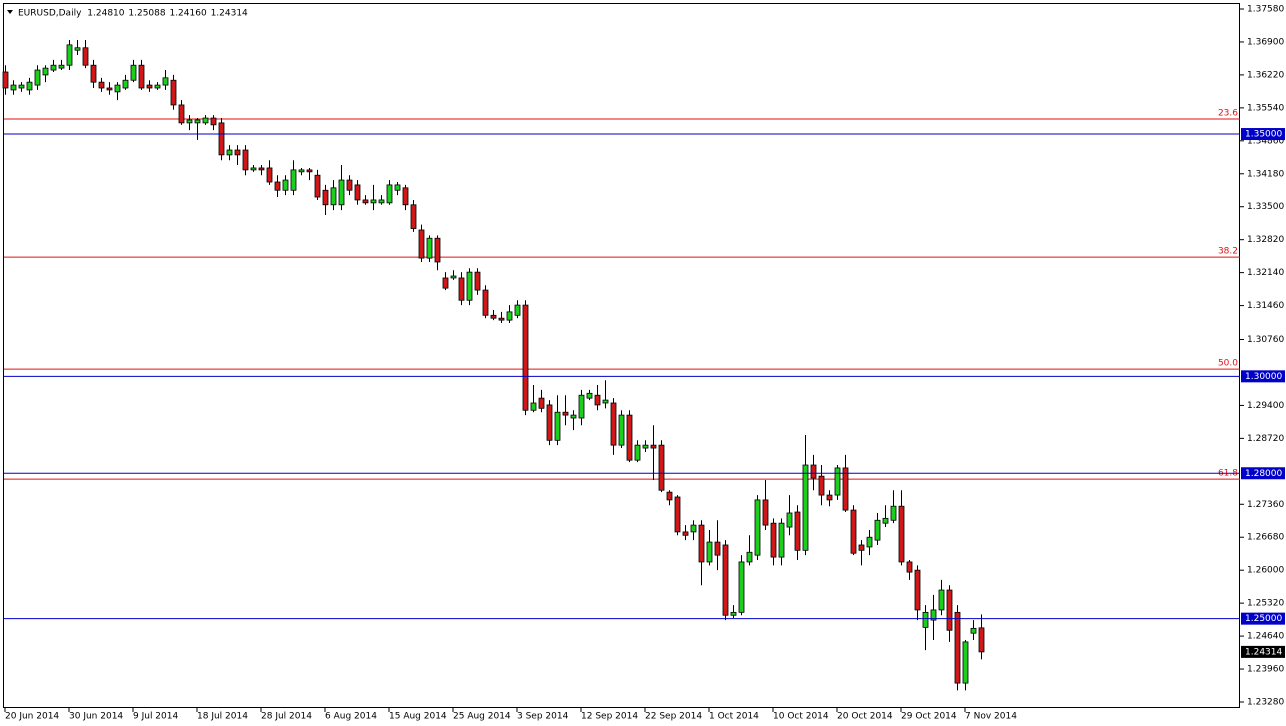 The height and width of the screenshot is (726, 1286). What do you see at coordinates (734, 717) in the screenshot?
I see `x-tick-label: 1 Oct 2014` at bounding box center [734, 717].